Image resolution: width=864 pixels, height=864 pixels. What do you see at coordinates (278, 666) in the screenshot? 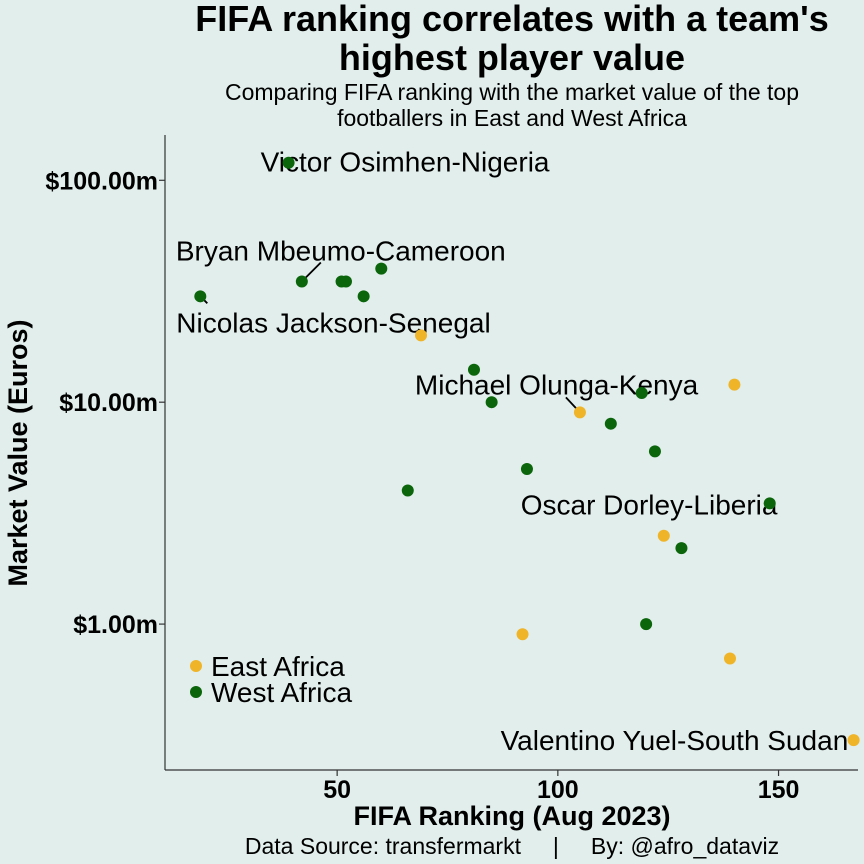
I see `legend-label-east-africa: East Africa` at bounding box center [278, 666].